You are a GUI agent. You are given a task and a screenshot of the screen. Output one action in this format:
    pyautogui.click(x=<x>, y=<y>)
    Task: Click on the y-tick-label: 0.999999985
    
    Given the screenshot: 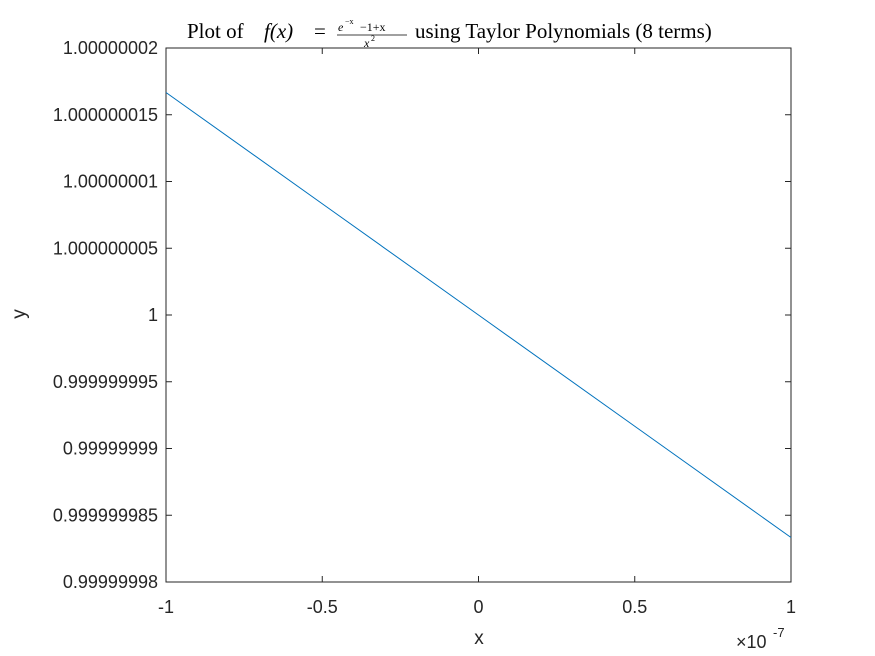 What is the action you would take?
    pyautogui.click(x=105, y=515)
    